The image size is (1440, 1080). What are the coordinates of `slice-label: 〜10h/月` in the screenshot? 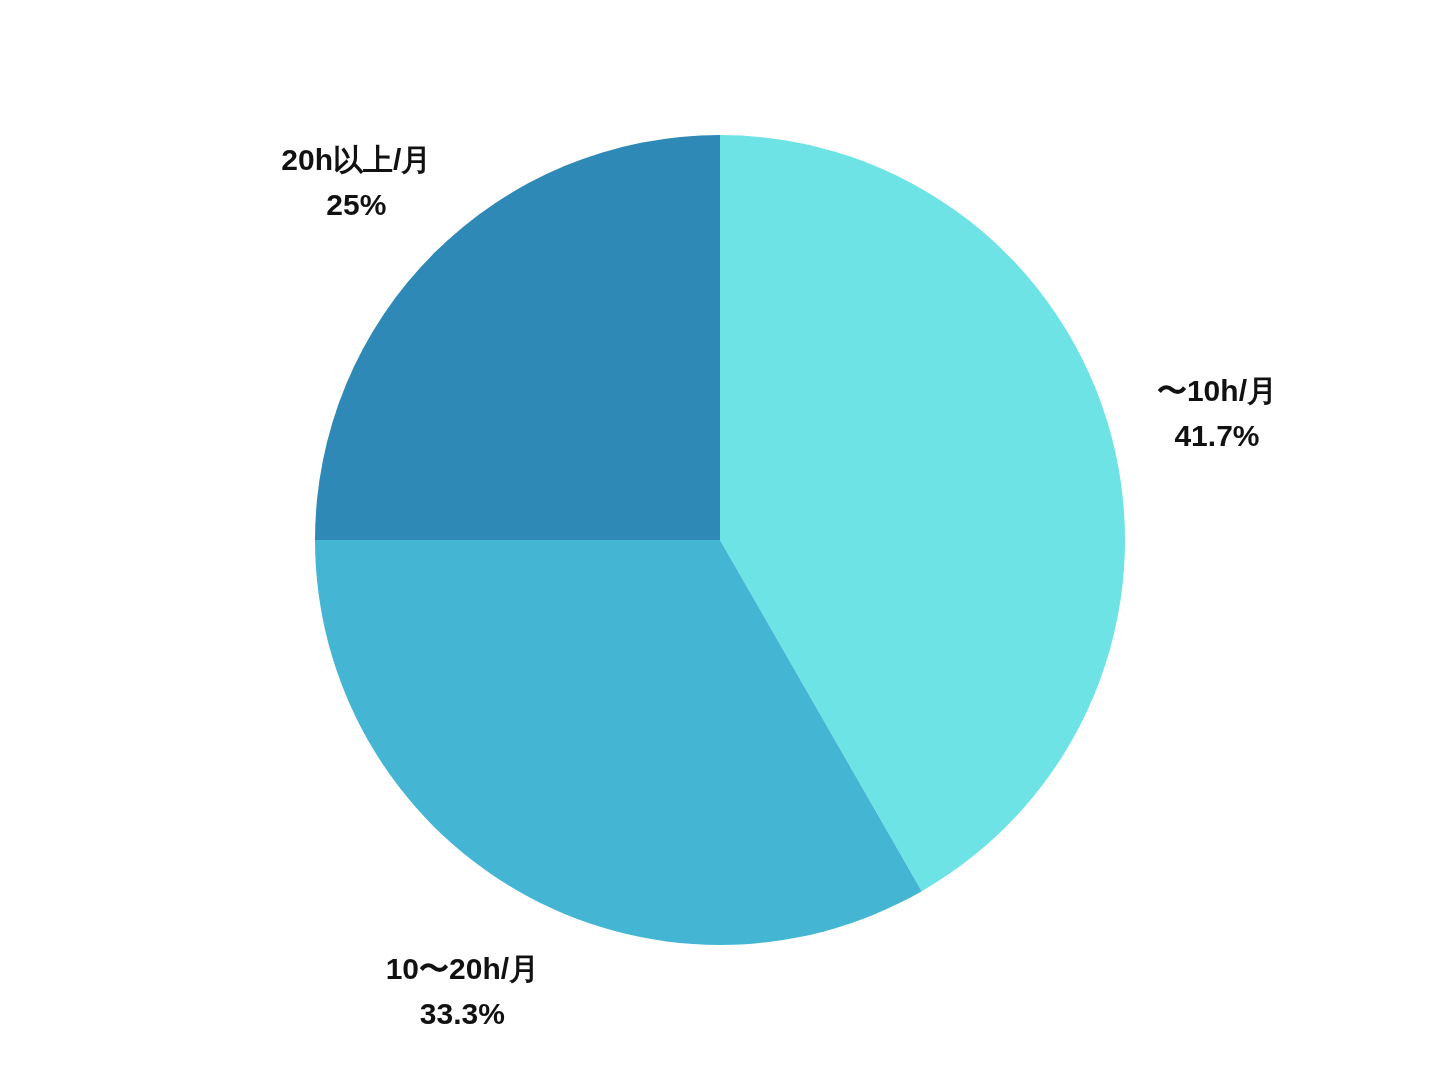 It's located at (1216, 391).